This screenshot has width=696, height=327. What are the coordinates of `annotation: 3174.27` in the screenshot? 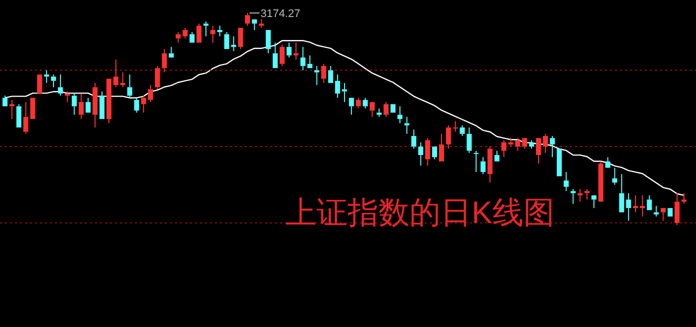 It's located at (280, 14).